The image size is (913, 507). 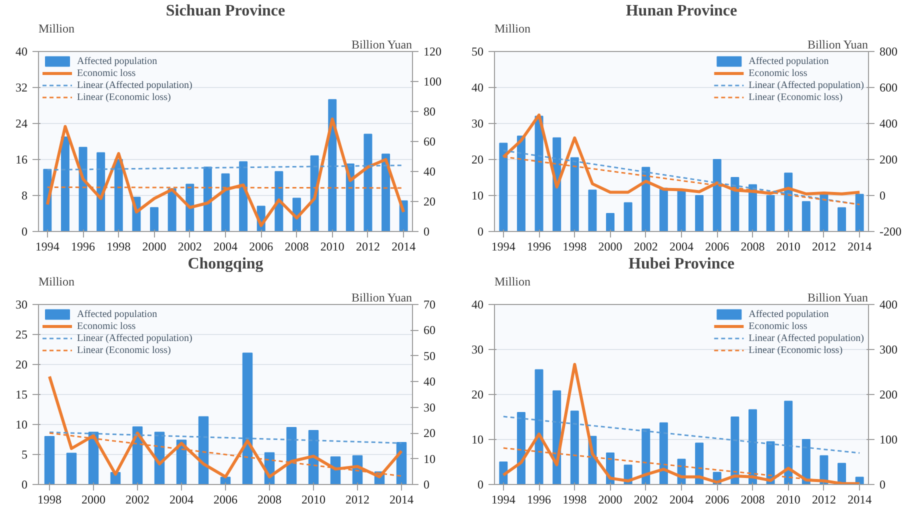 What do you see at coordinates (25, 455) in the screenshot?
I see `y-tick-label: 5` at bounding box center [25, 455].